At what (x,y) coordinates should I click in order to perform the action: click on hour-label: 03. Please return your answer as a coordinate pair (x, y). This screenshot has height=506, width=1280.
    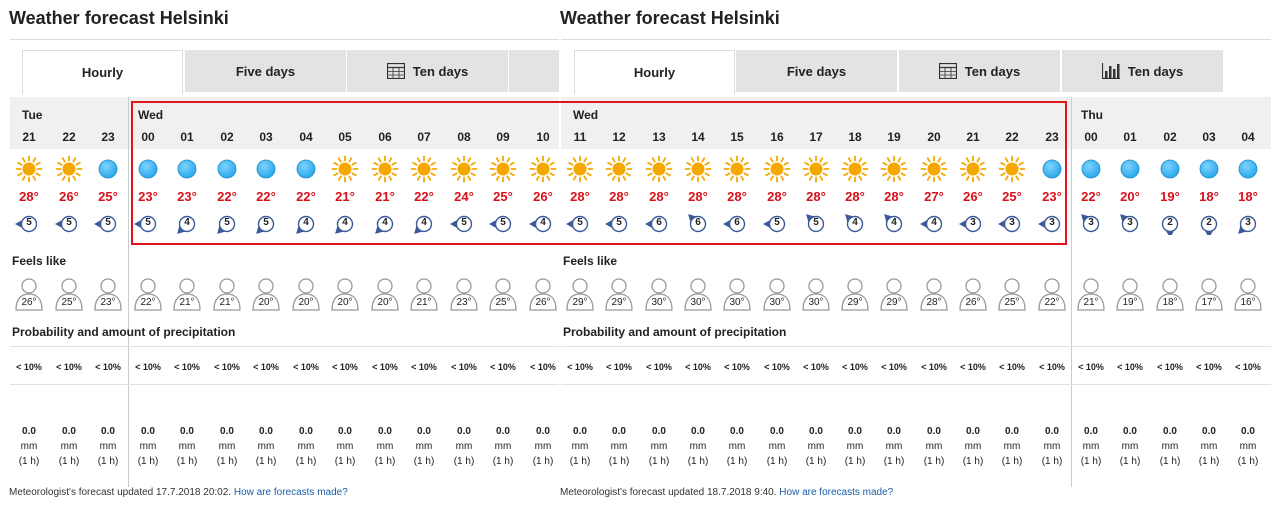
    Looking at the image, I should click on (1209, 137).